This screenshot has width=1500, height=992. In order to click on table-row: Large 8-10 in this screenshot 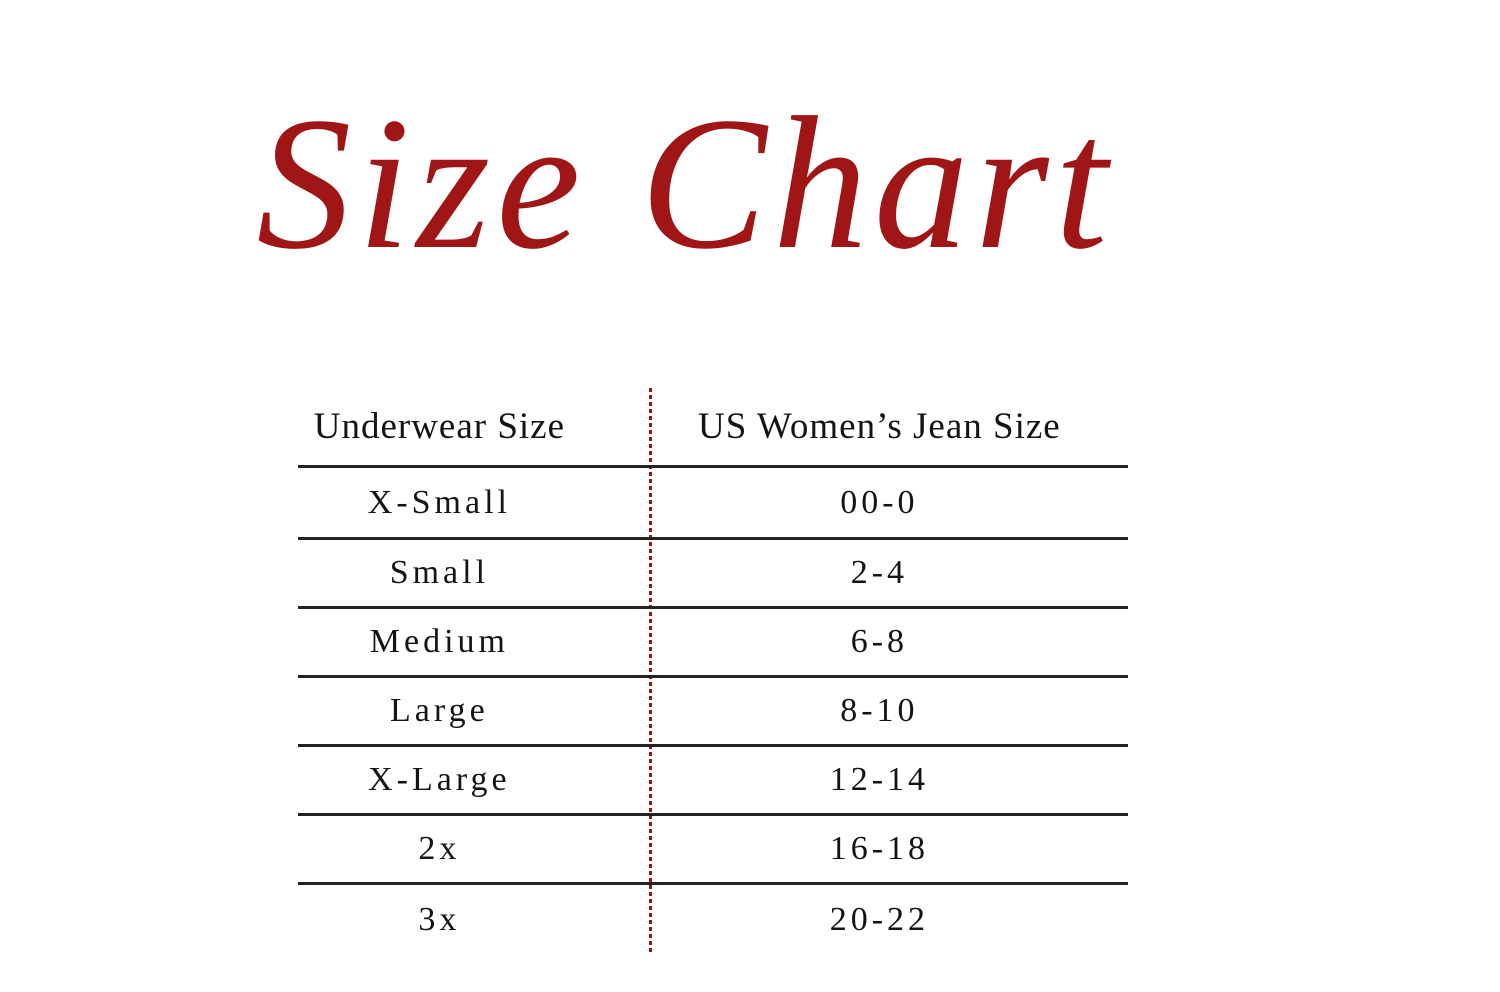, I will do `click(713, 709)`.